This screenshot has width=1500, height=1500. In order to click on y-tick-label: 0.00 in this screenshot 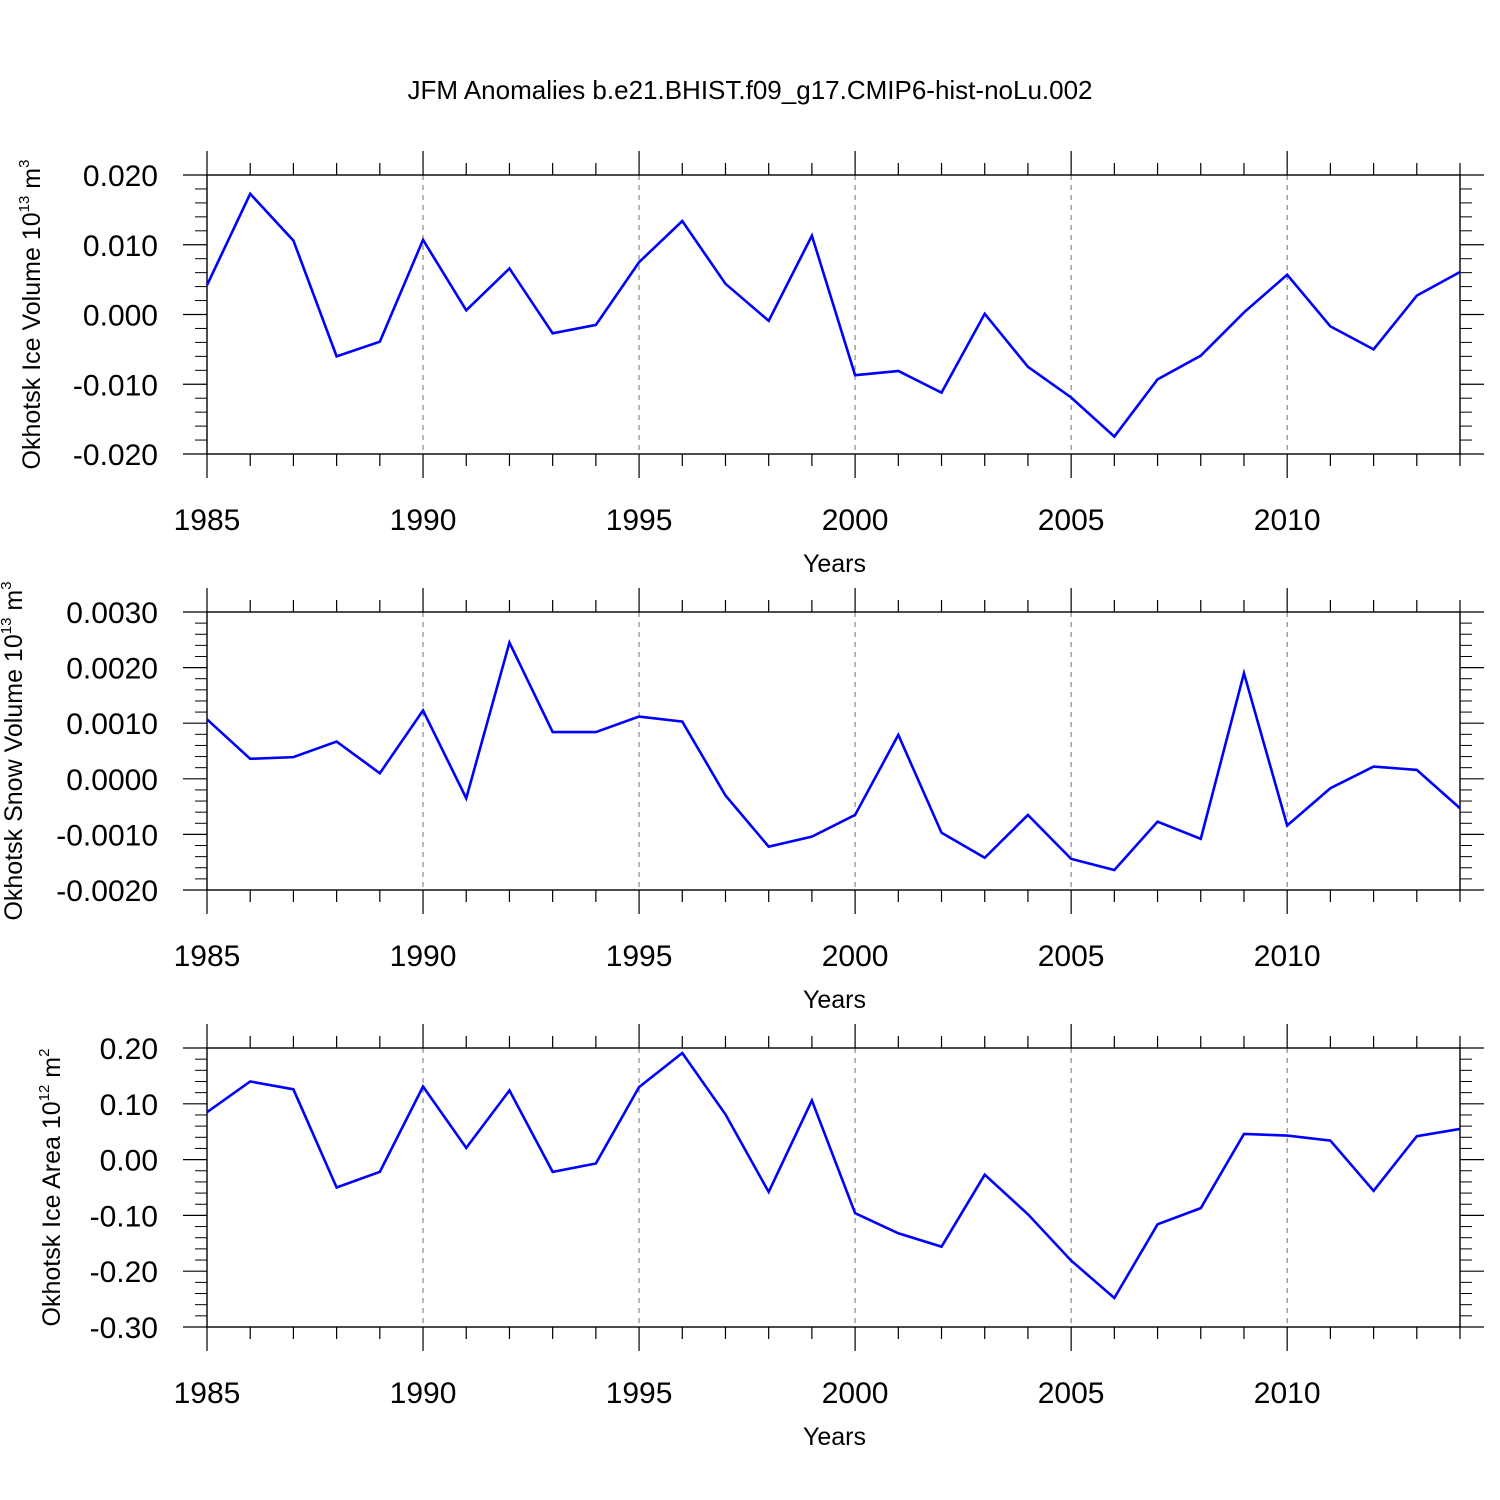, I will do `click(129, 1161)`.